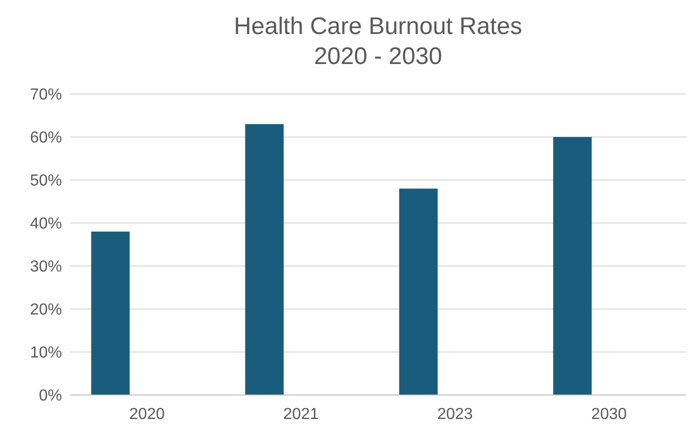  Describe the element at coordinates (46, 181) in the screenshot. I see `y-tick-label: 50%` at that location.